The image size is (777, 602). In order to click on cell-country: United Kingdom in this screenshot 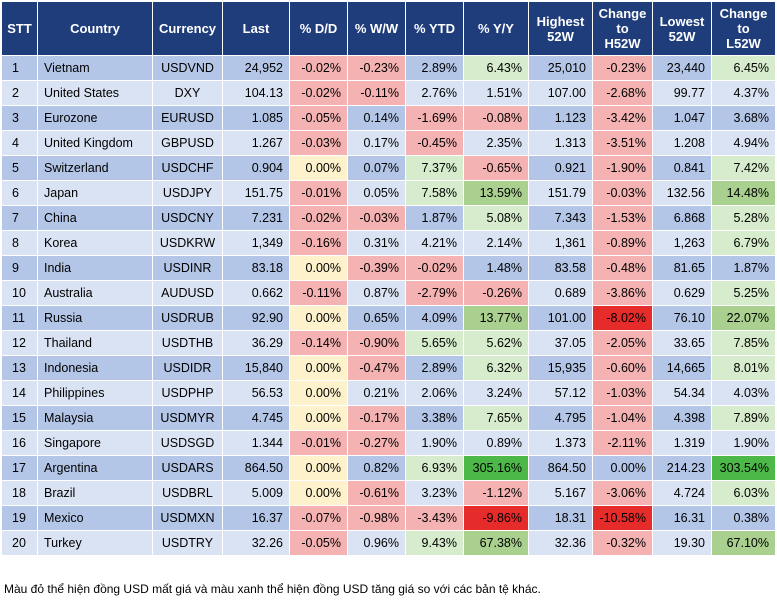, I will do `click(95, 143)`.